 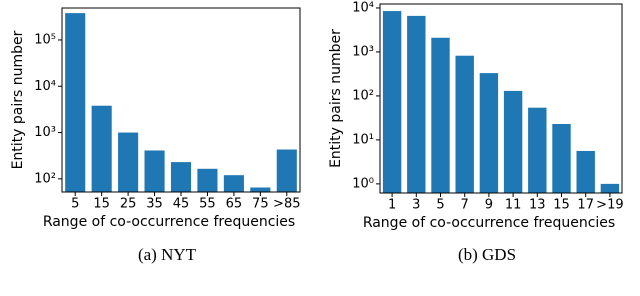 What do you see at coordinates (392, 205) in the screenshot?
I see `x-tick-label: 1` at bounding box center [392, 205].